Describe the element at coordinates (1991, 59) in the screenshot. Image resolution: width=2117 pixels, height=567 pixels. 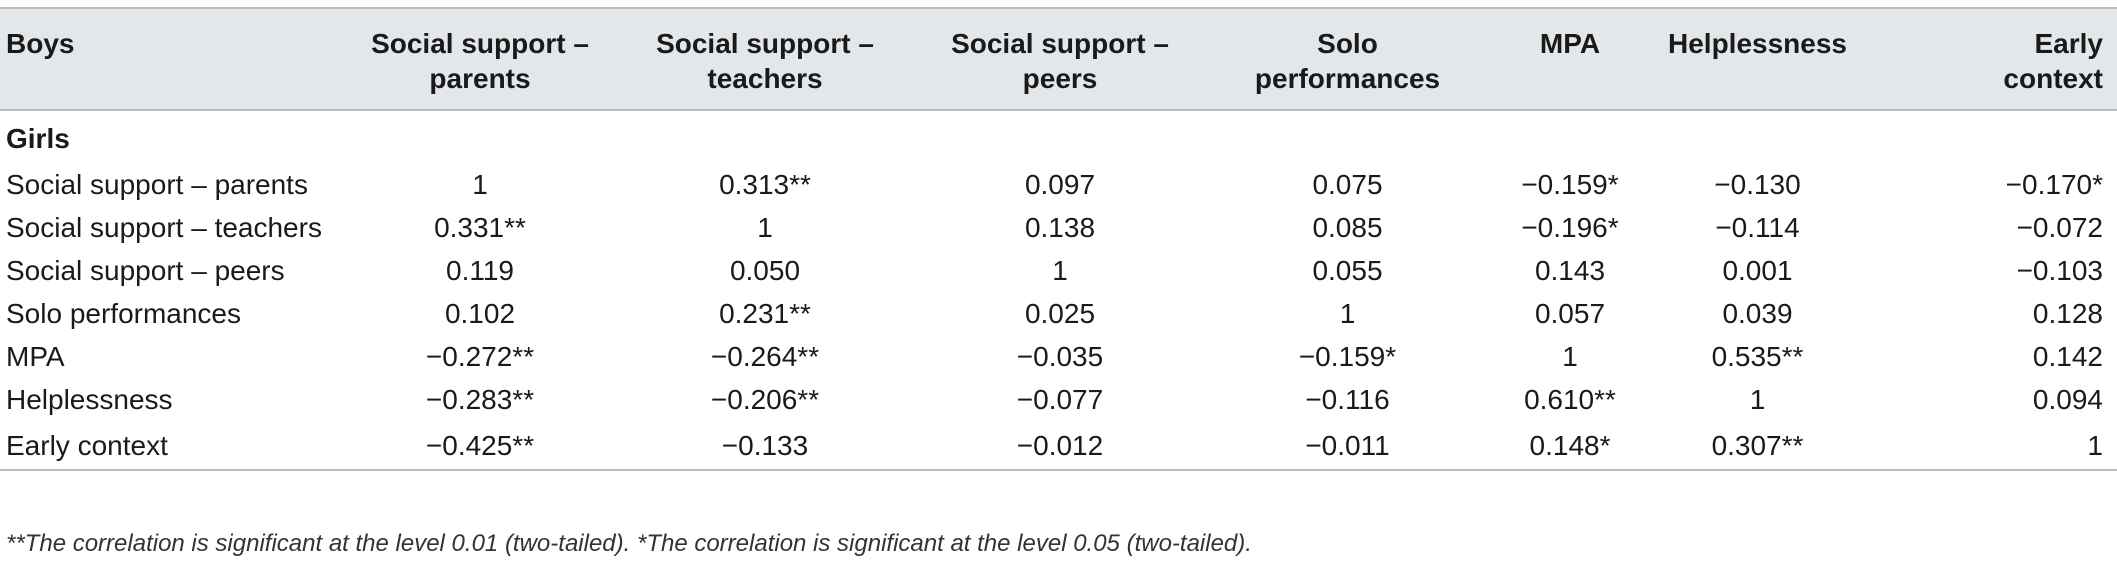
I see `header-col-7: Early context` at that location.